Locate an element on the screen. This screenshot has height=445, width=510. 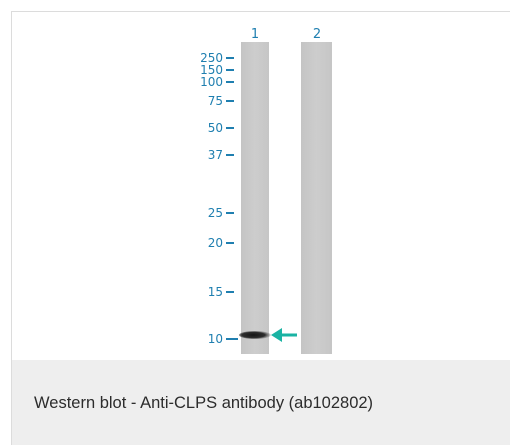
mw-label-150: 150 is located at coordinates (211, 70).